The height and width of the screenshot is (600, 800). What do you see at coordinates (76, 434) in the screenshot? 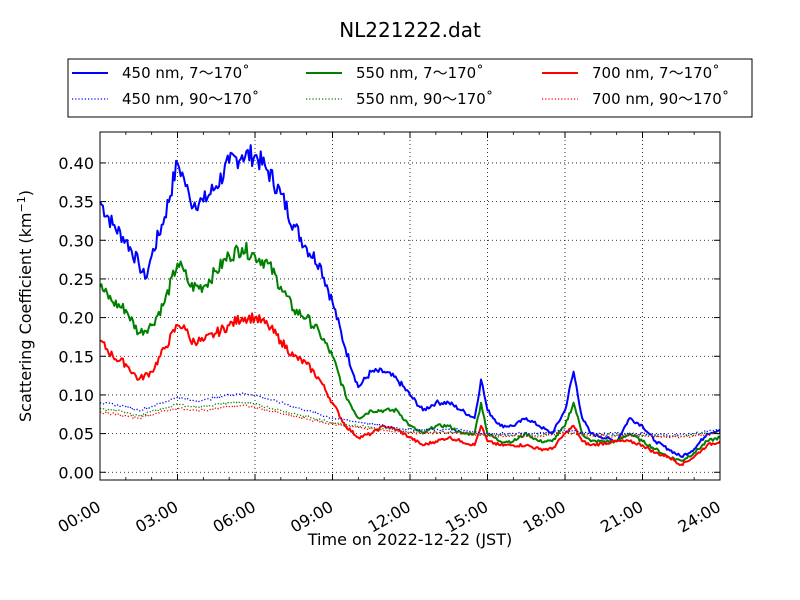
I see `y-tick-label: 0.05` at bounding box center [76, 434].